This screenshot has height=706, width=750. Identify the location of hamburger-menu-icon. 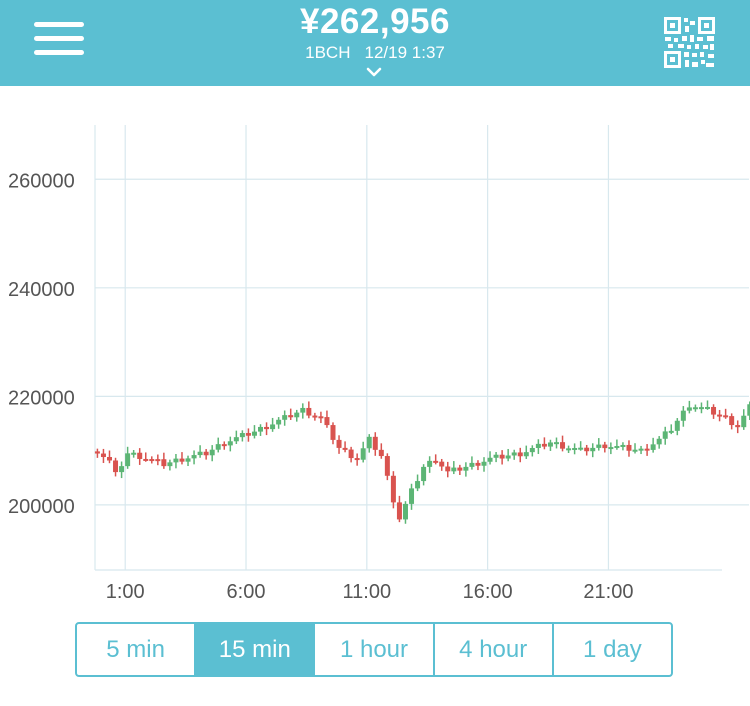
(59, 39).